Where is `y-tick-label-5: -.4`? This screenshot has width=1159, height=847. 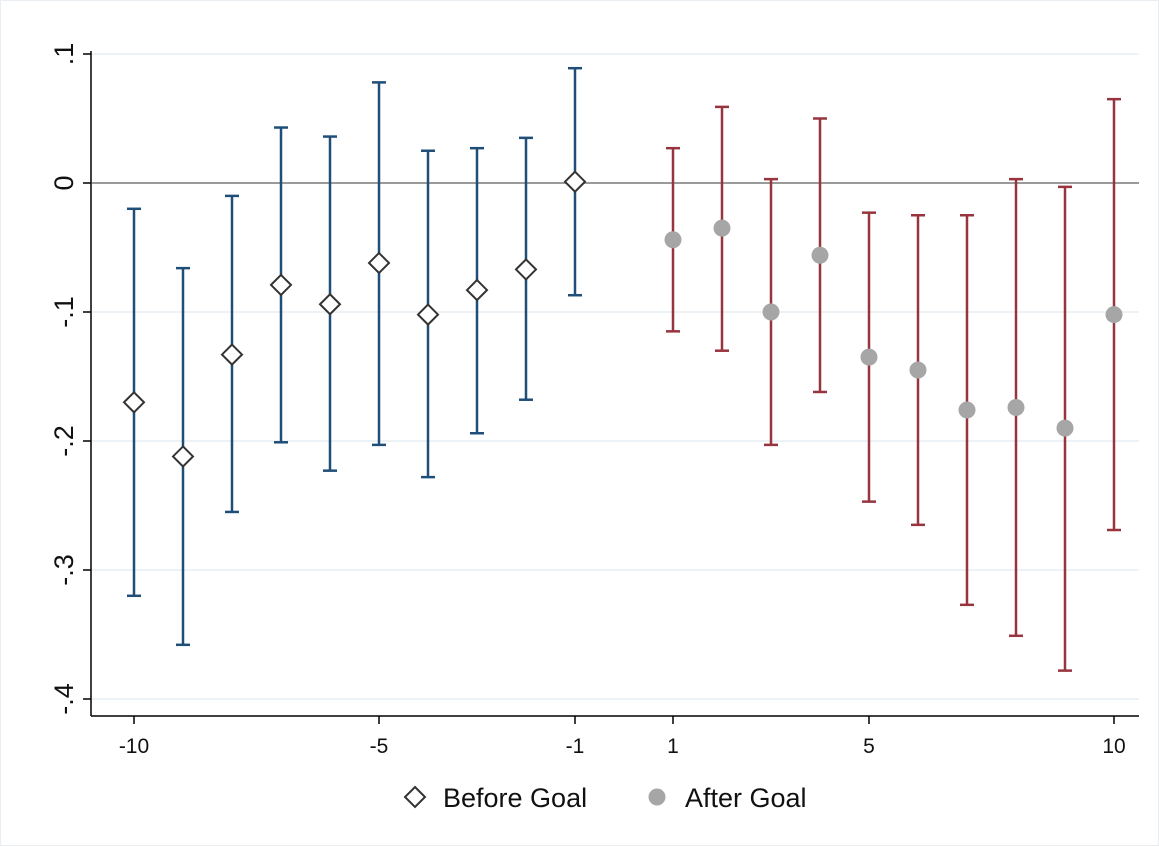
y-tick-label-5: -.4 is located at coordinates (64, 699).